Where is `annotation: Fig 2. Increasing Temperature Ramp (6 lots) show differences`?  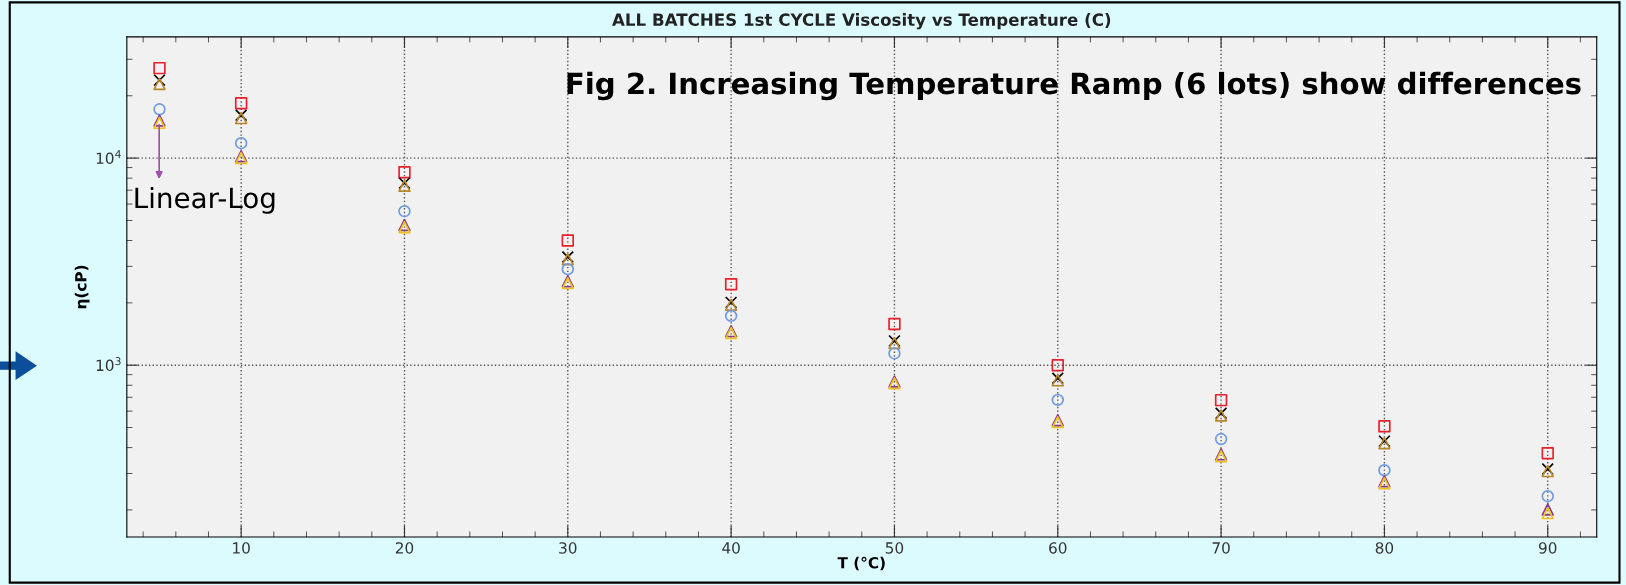
annotation: Fig 2. Increasing Temperature Ramp (6 lots) show differences is located at coordinates (1074, 86).